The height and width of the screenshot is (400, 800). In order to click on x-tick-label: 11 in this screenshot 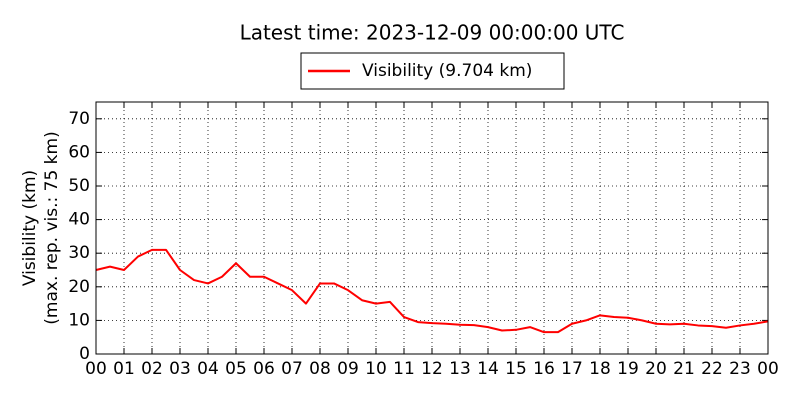, I will do `click(404, 369)`.